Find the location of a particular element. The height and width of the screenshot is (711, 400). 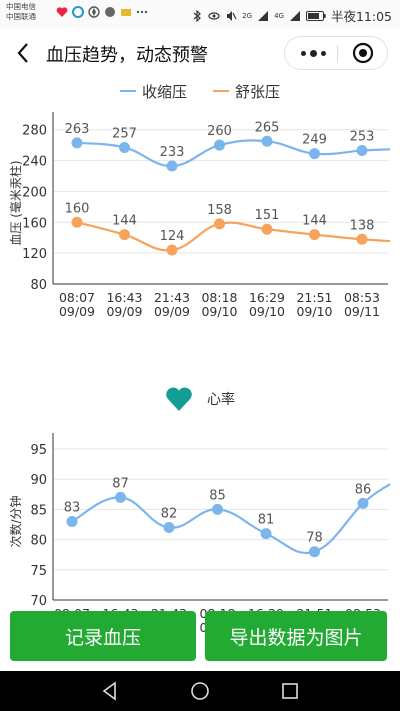

y-tick-label: 95 is located at coordinates (38, 450).